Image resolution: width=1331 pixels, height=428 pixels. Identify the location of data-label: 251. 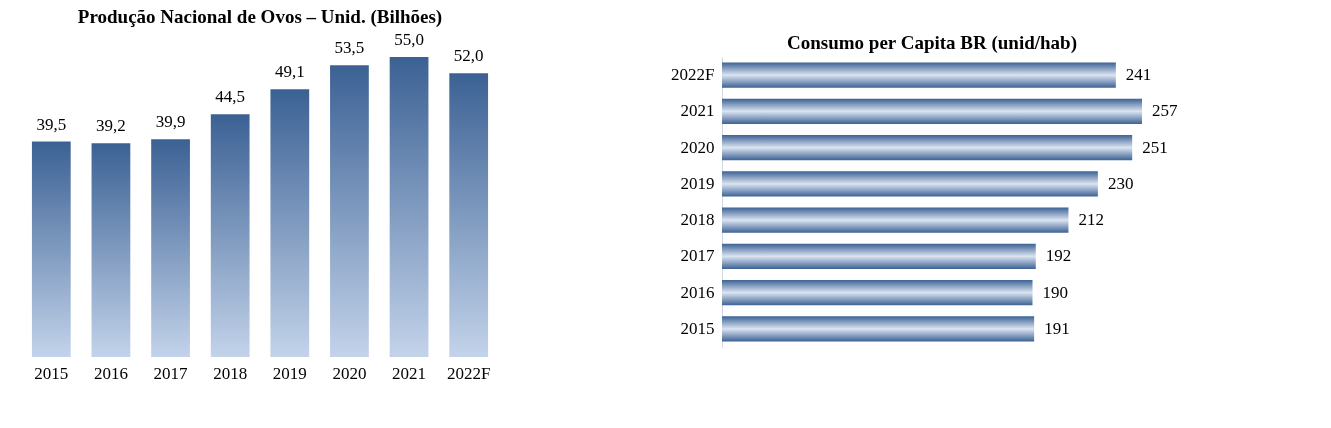
(1155, 147).